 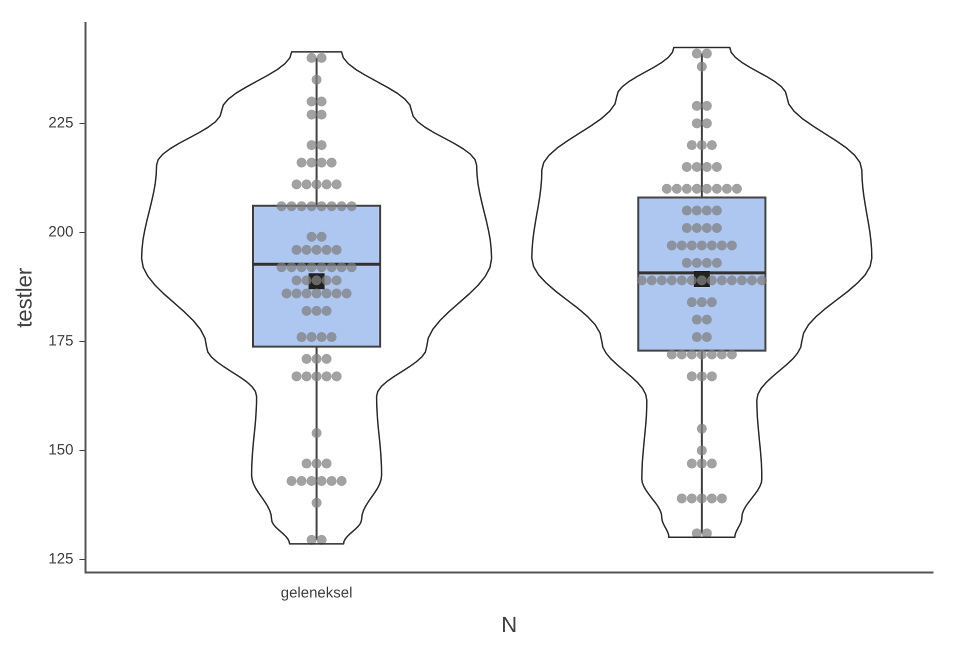 What do you see at coordinates (23, 298) in the screenshot?
I see `y-axis-title: testler` at bounding box center [23, 298].